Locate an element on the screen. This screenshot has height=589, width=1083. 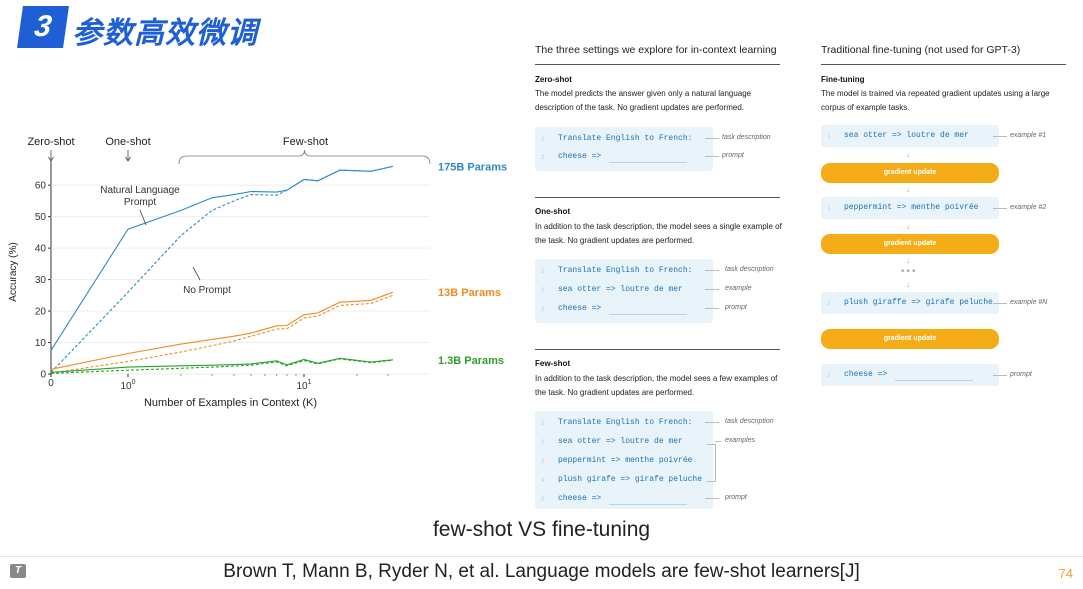
slide-title: 参数高效微调 is located at coordinates (165, 33).